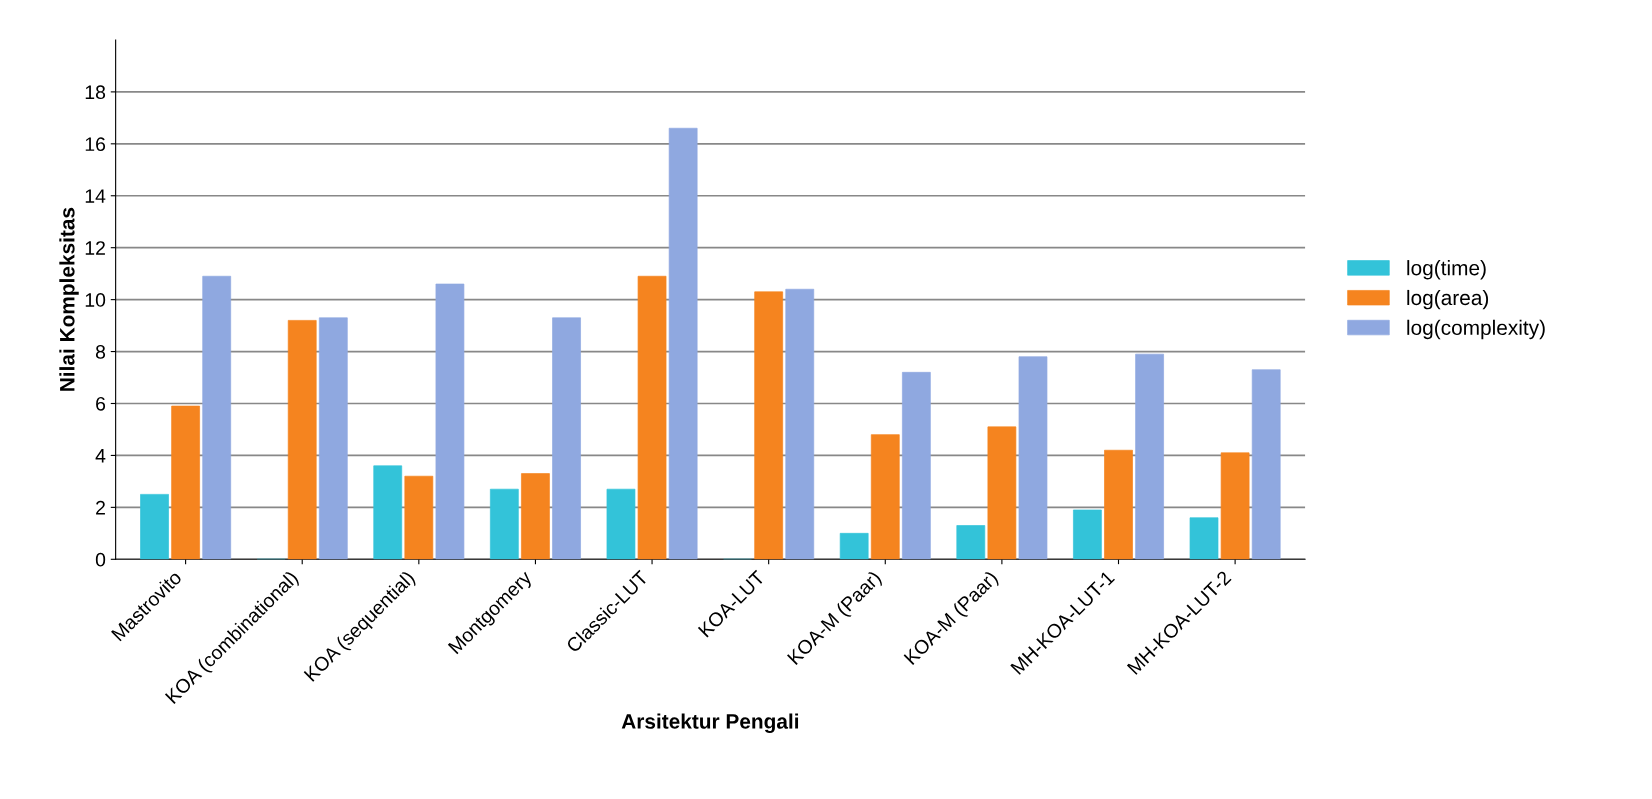 The height and width of the screenshot is (799, 1652). Describe the element at coordinates (95, 92) in the screenshot. I see `y-tick-label: 18` at that location.